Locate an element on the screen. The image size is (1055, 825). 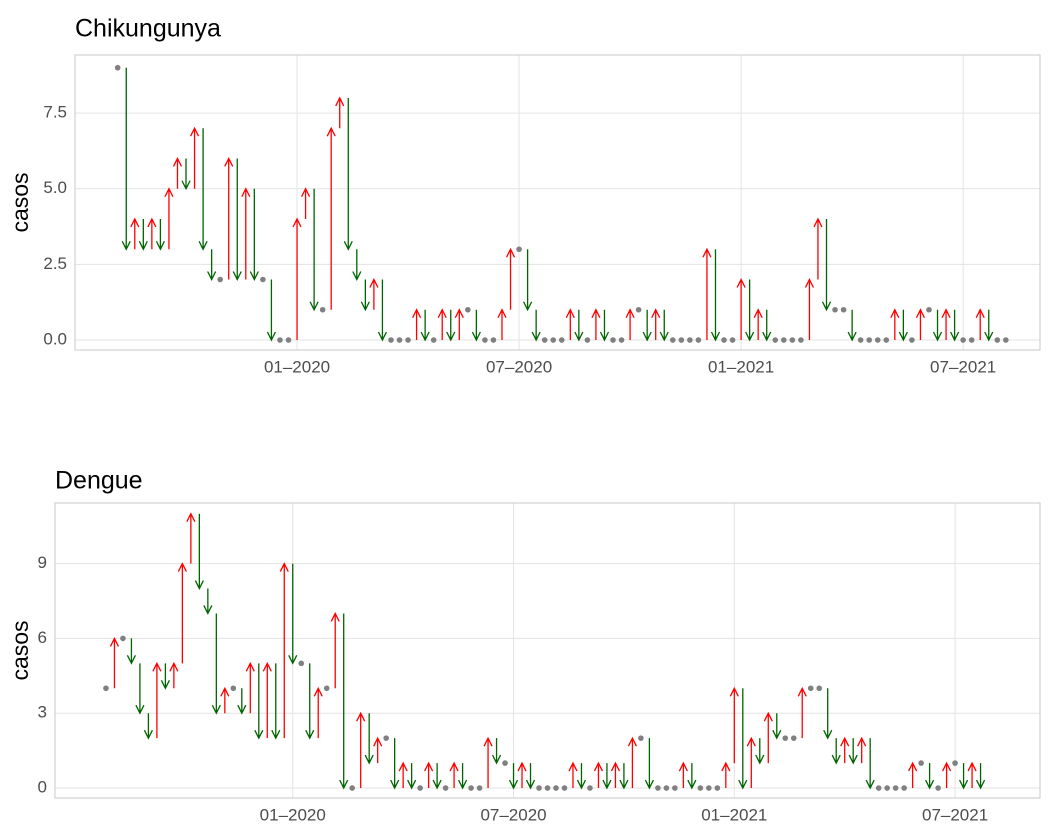
chart-title: Dengue is located at coordinates (99, 481).